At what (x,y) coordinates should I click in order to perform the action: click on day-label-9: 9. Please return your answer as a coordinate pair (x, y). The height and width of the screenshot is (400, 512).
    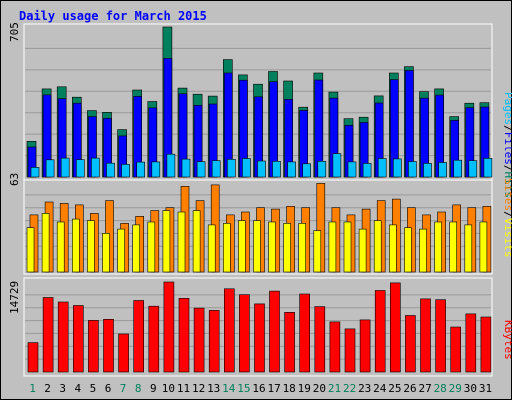
    Looking at the image, I should click on (153, 388).